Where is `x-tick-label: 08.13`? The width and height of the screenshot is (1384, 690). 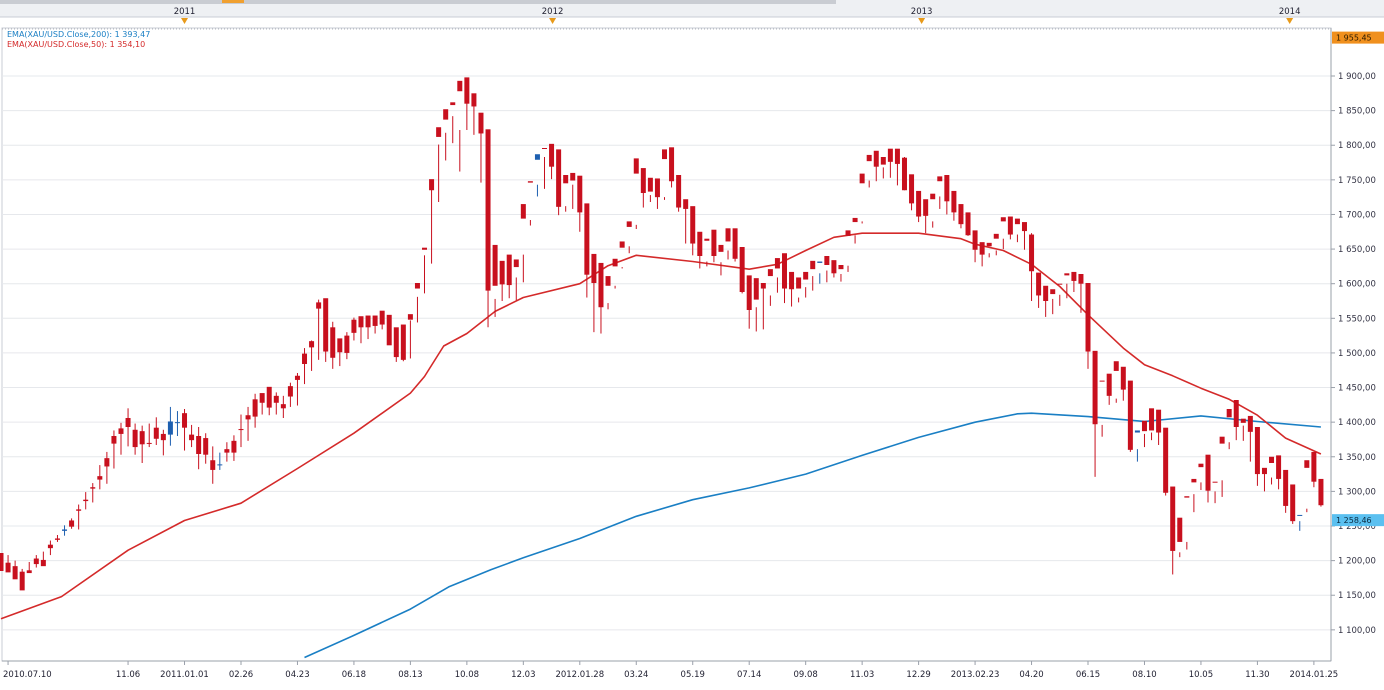
x-tick-label: 08.13 is located at coordinates (410, 675).